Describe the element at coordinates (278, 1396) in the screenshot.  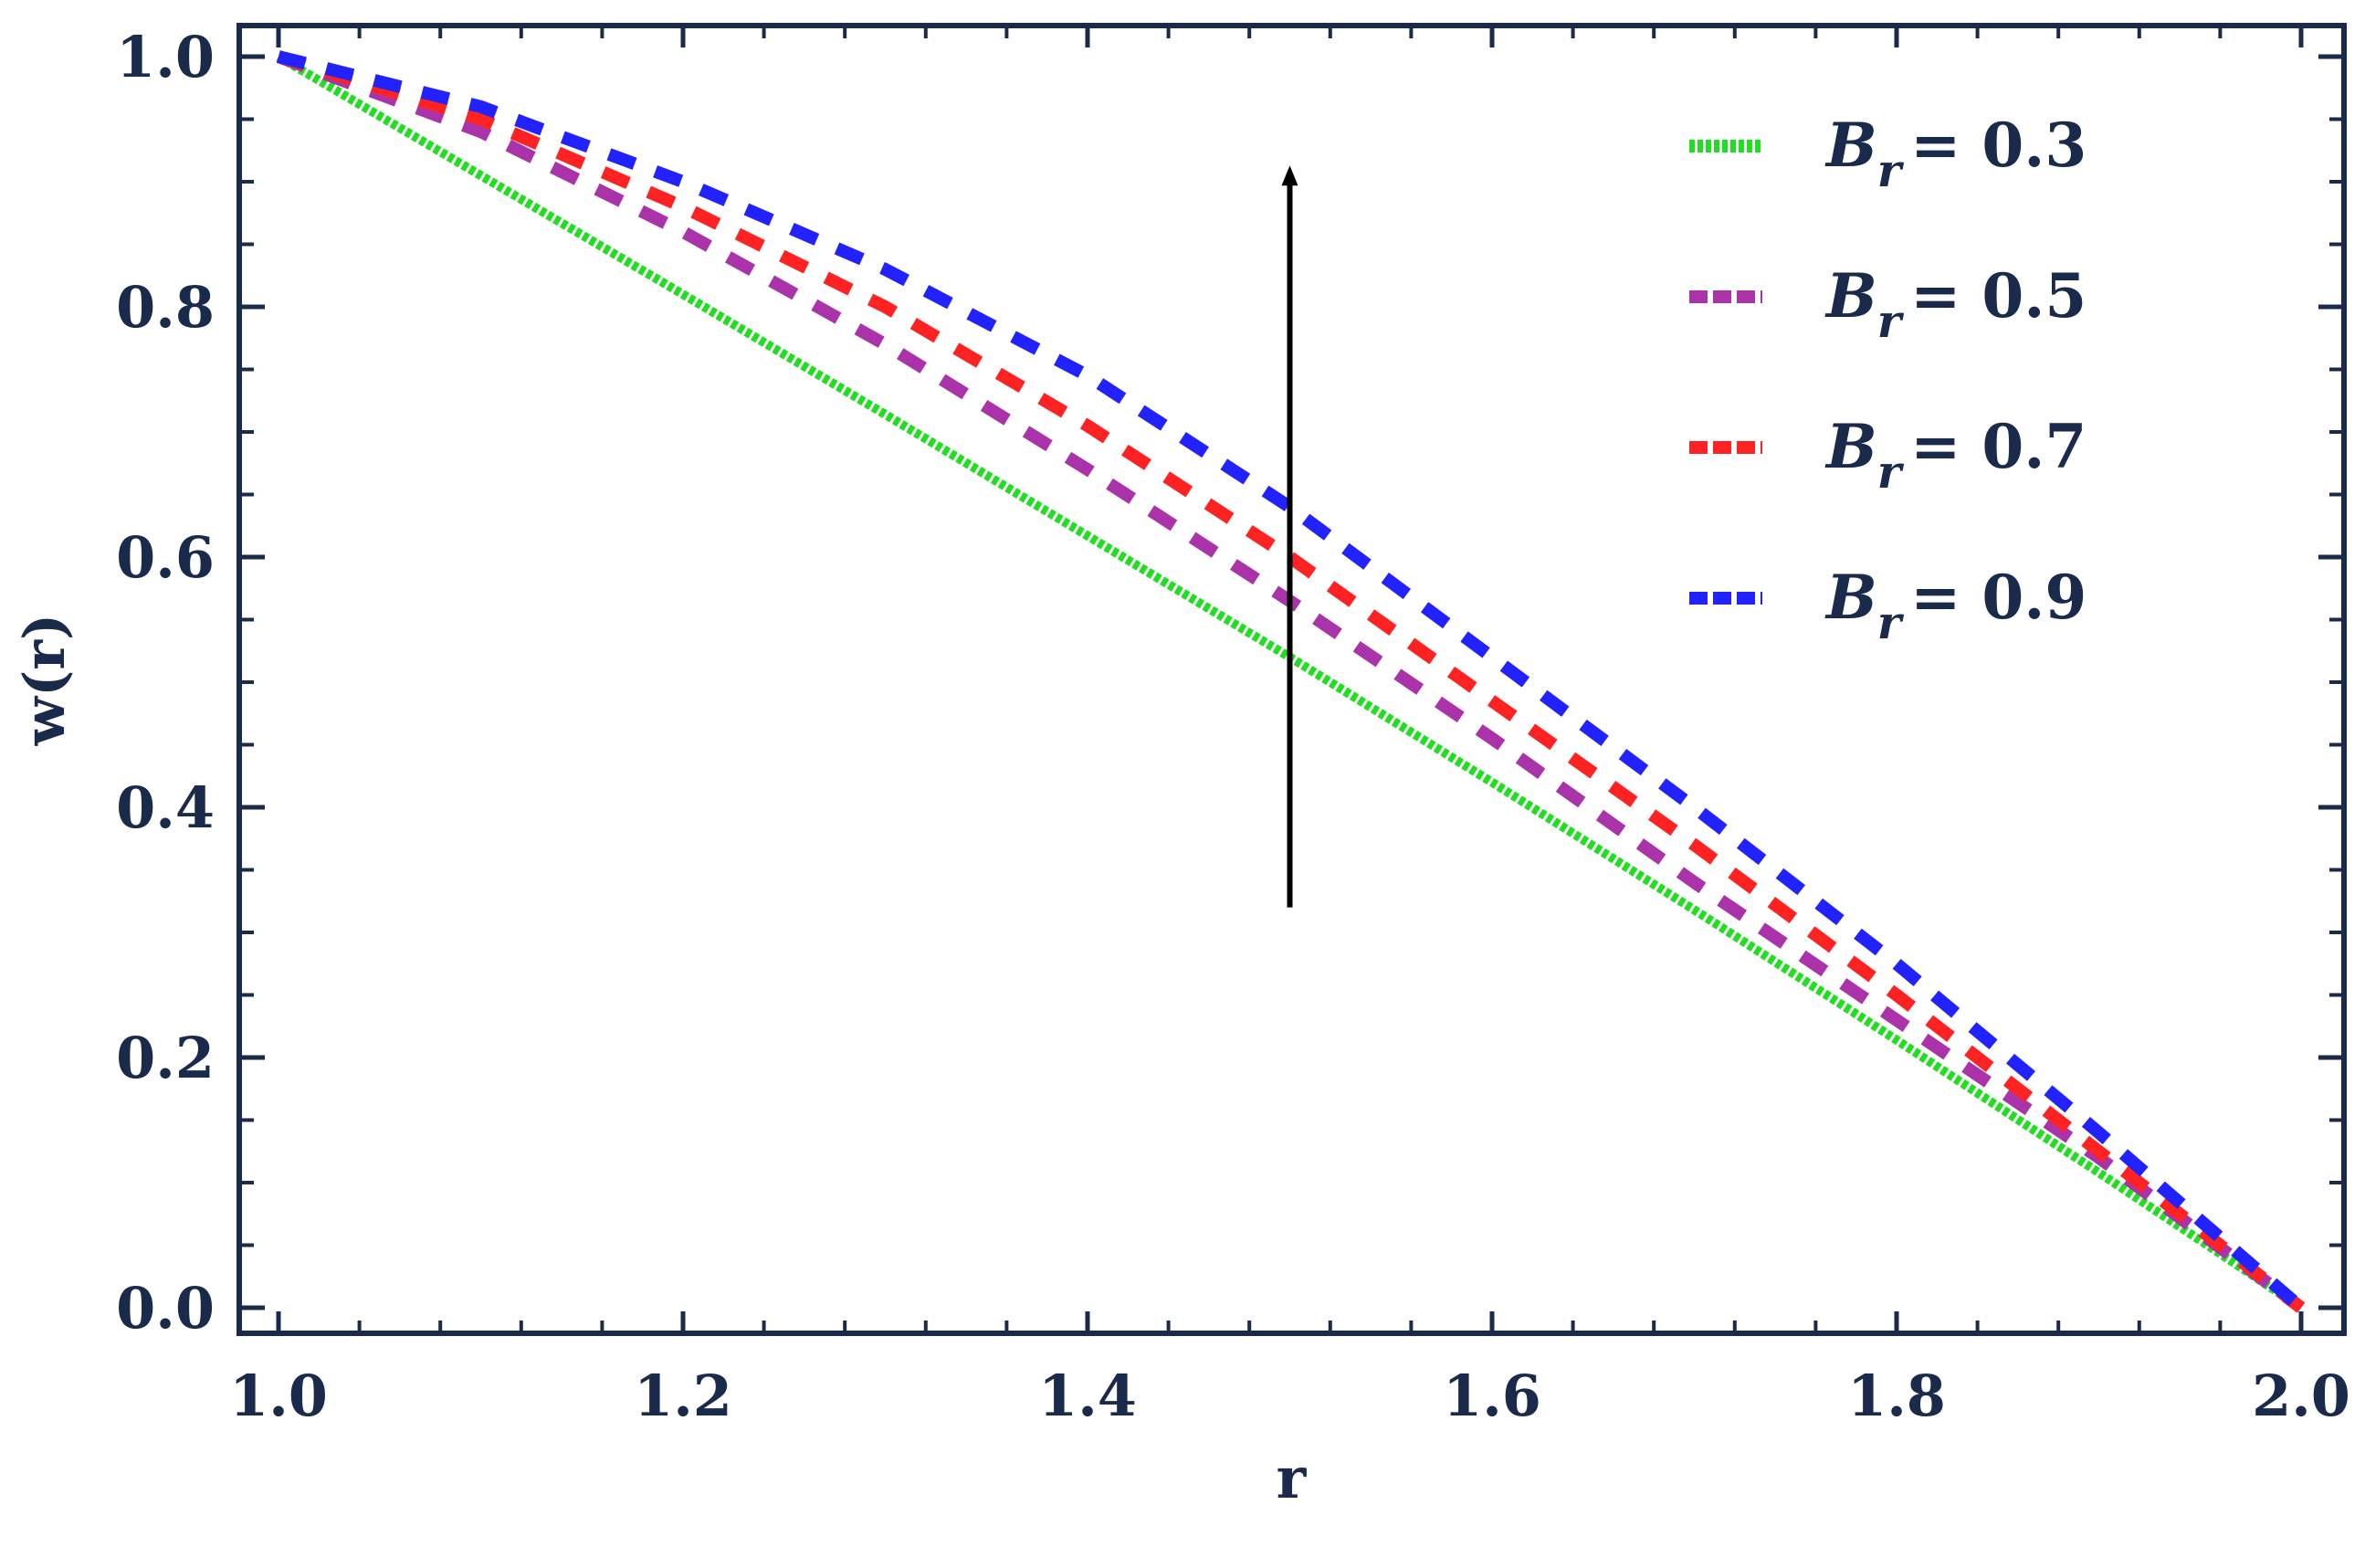
I see `x-tick-label: 1.0` at that location.